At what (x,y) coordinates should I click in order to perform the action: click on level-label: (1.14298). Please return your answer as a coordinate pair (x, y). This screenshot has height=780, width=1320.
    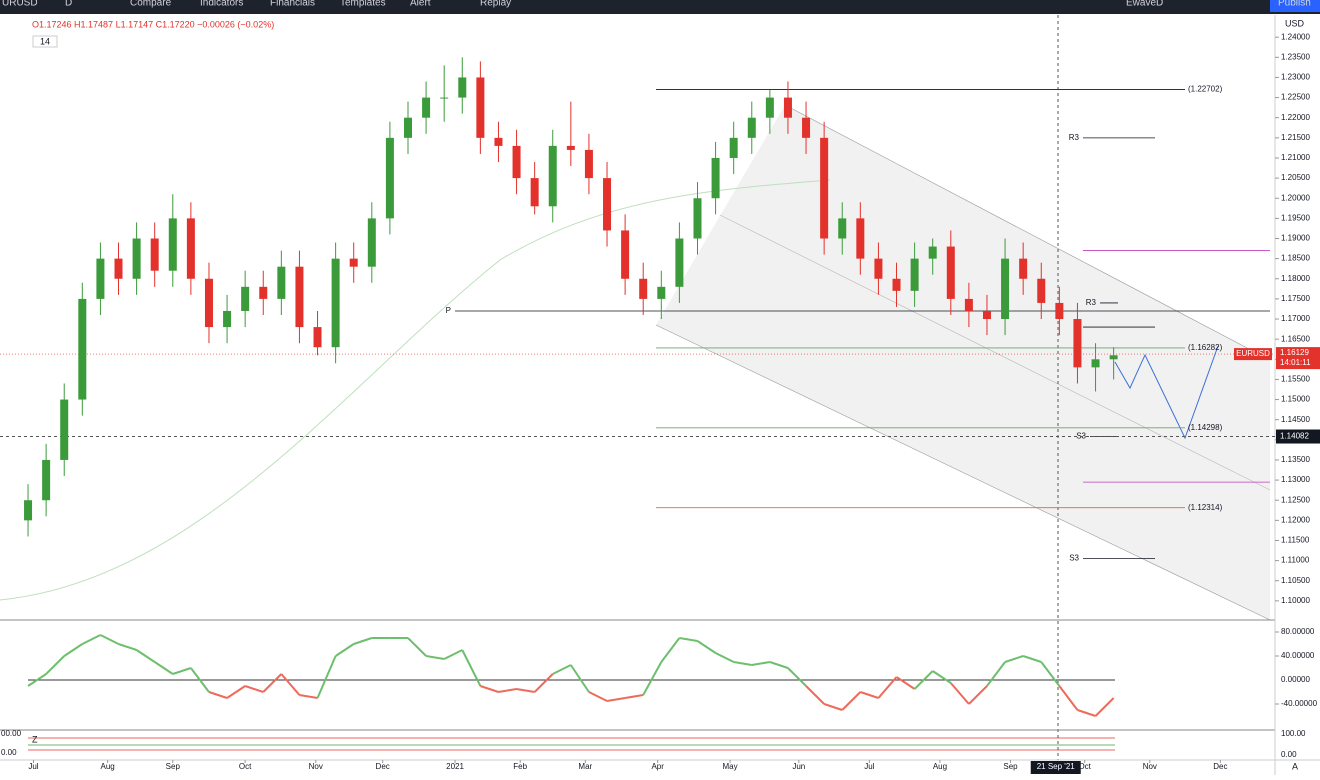
    Looking at the image, I should click on (1205, 427).